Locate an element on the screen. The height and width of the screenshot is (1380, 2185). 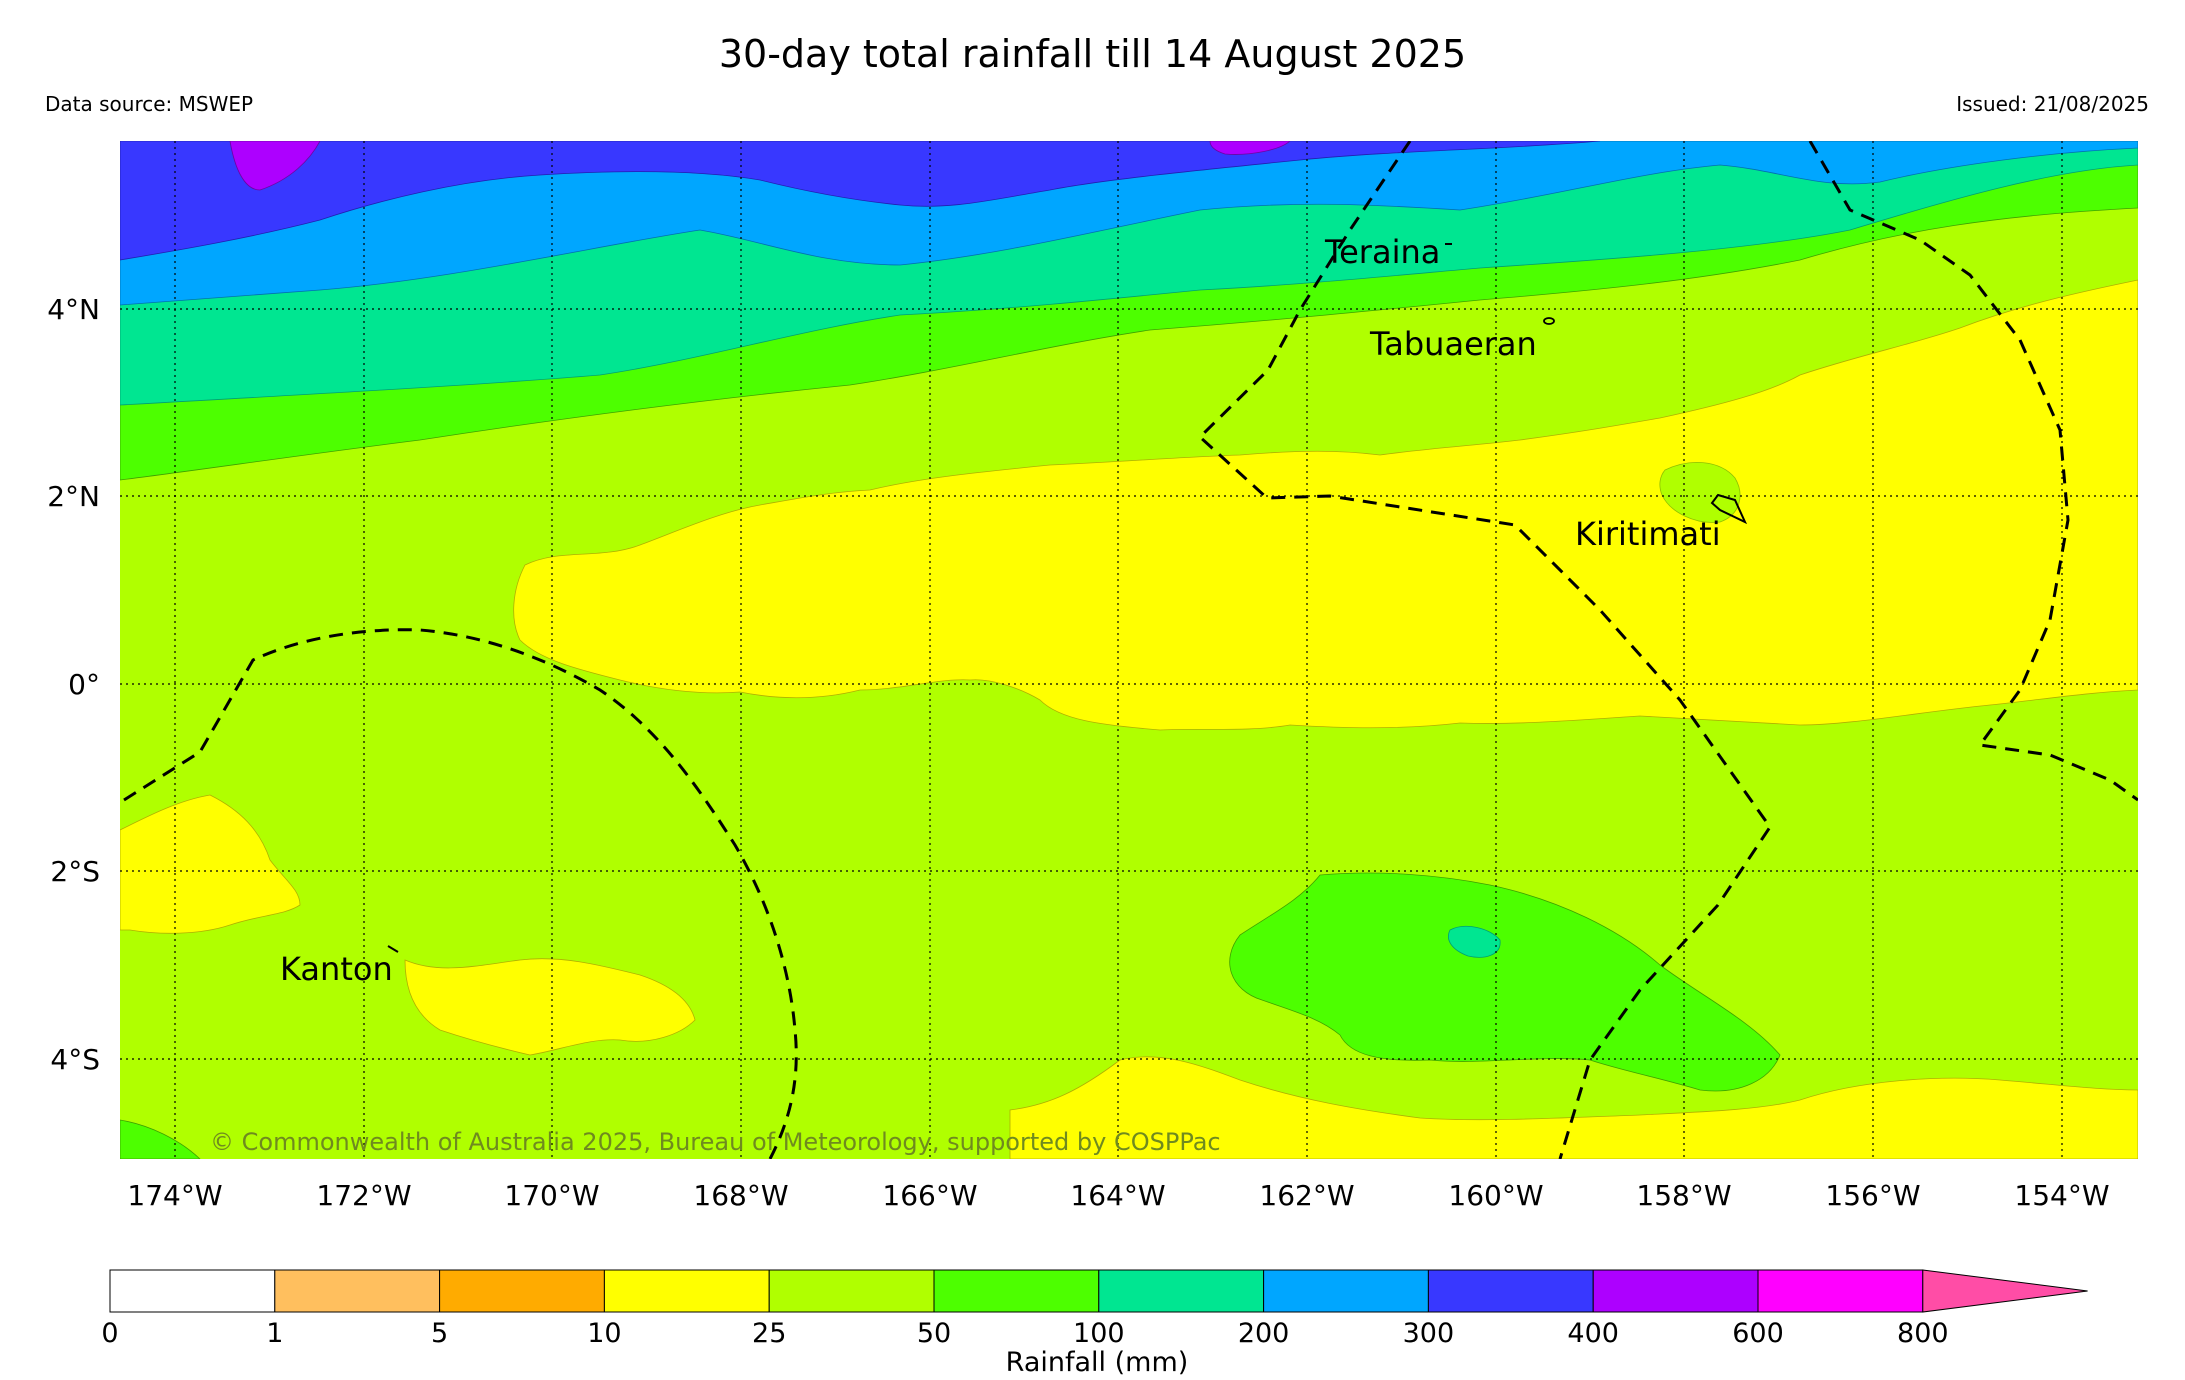
colorbar-tick-label: 400 is located at coordinates (1593, 1333).